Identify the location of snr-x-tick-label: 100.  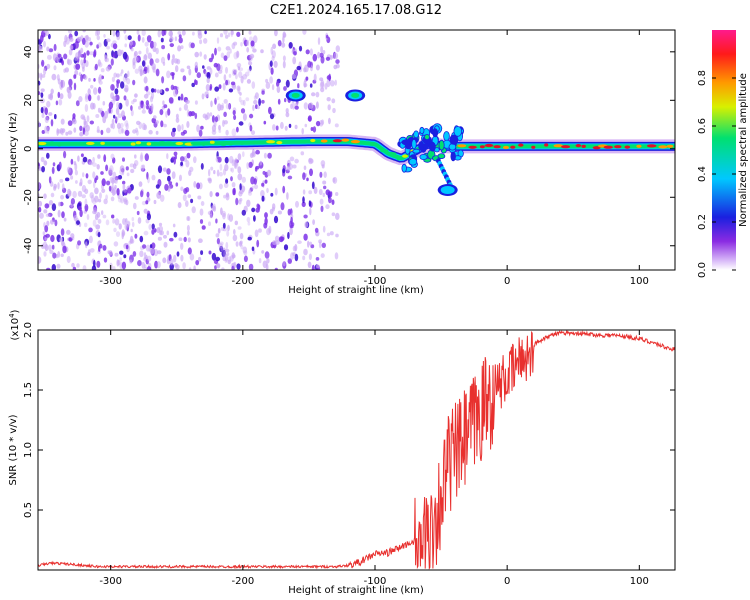
(639, 581).